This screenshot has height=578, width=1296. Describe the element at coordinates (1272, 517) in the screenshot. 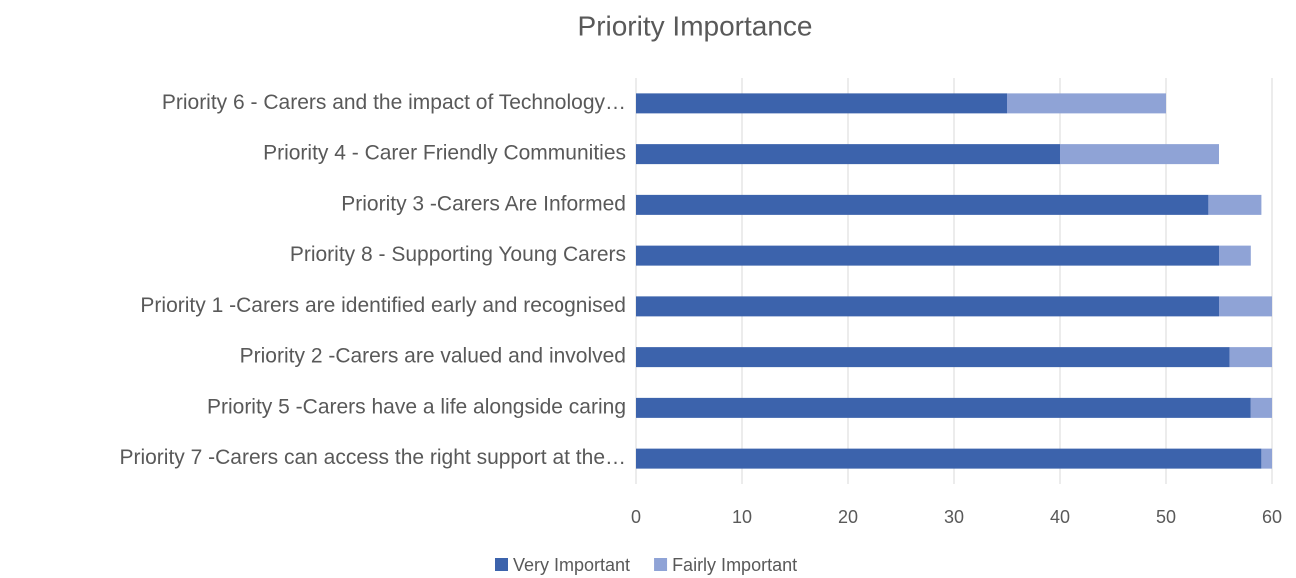

I see `x-tick-label: 60` at that location.